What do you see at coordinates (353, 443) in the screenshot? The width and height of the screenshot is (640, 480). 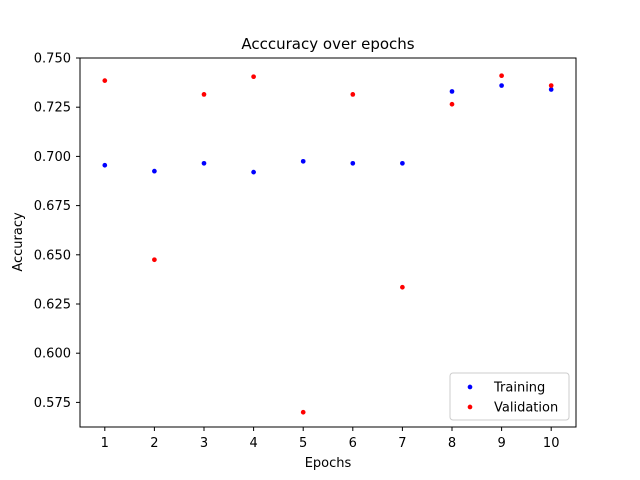 I see `x-tick-label: 6` at bounding box center [353, 443].